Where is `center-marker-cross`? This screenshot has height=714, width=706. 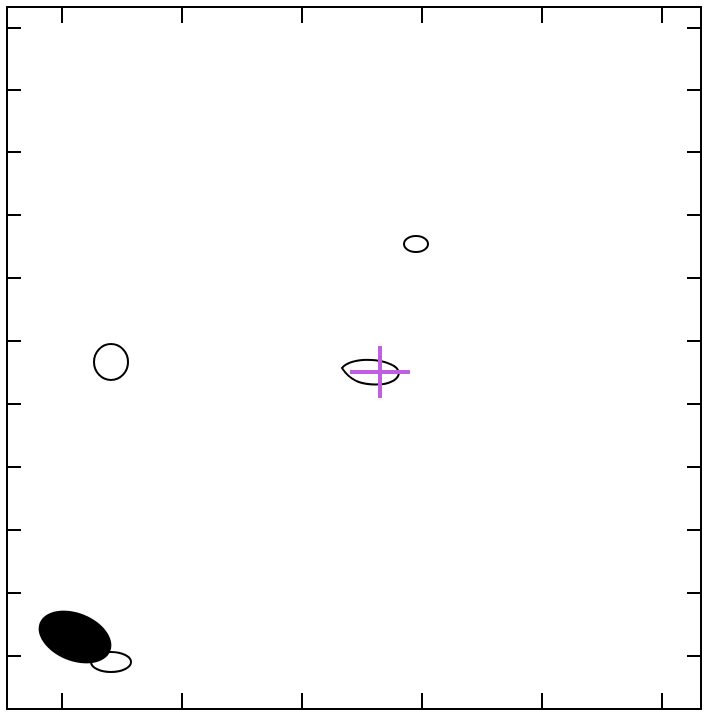 center-marker-cross is located at coordinates (380, 372).